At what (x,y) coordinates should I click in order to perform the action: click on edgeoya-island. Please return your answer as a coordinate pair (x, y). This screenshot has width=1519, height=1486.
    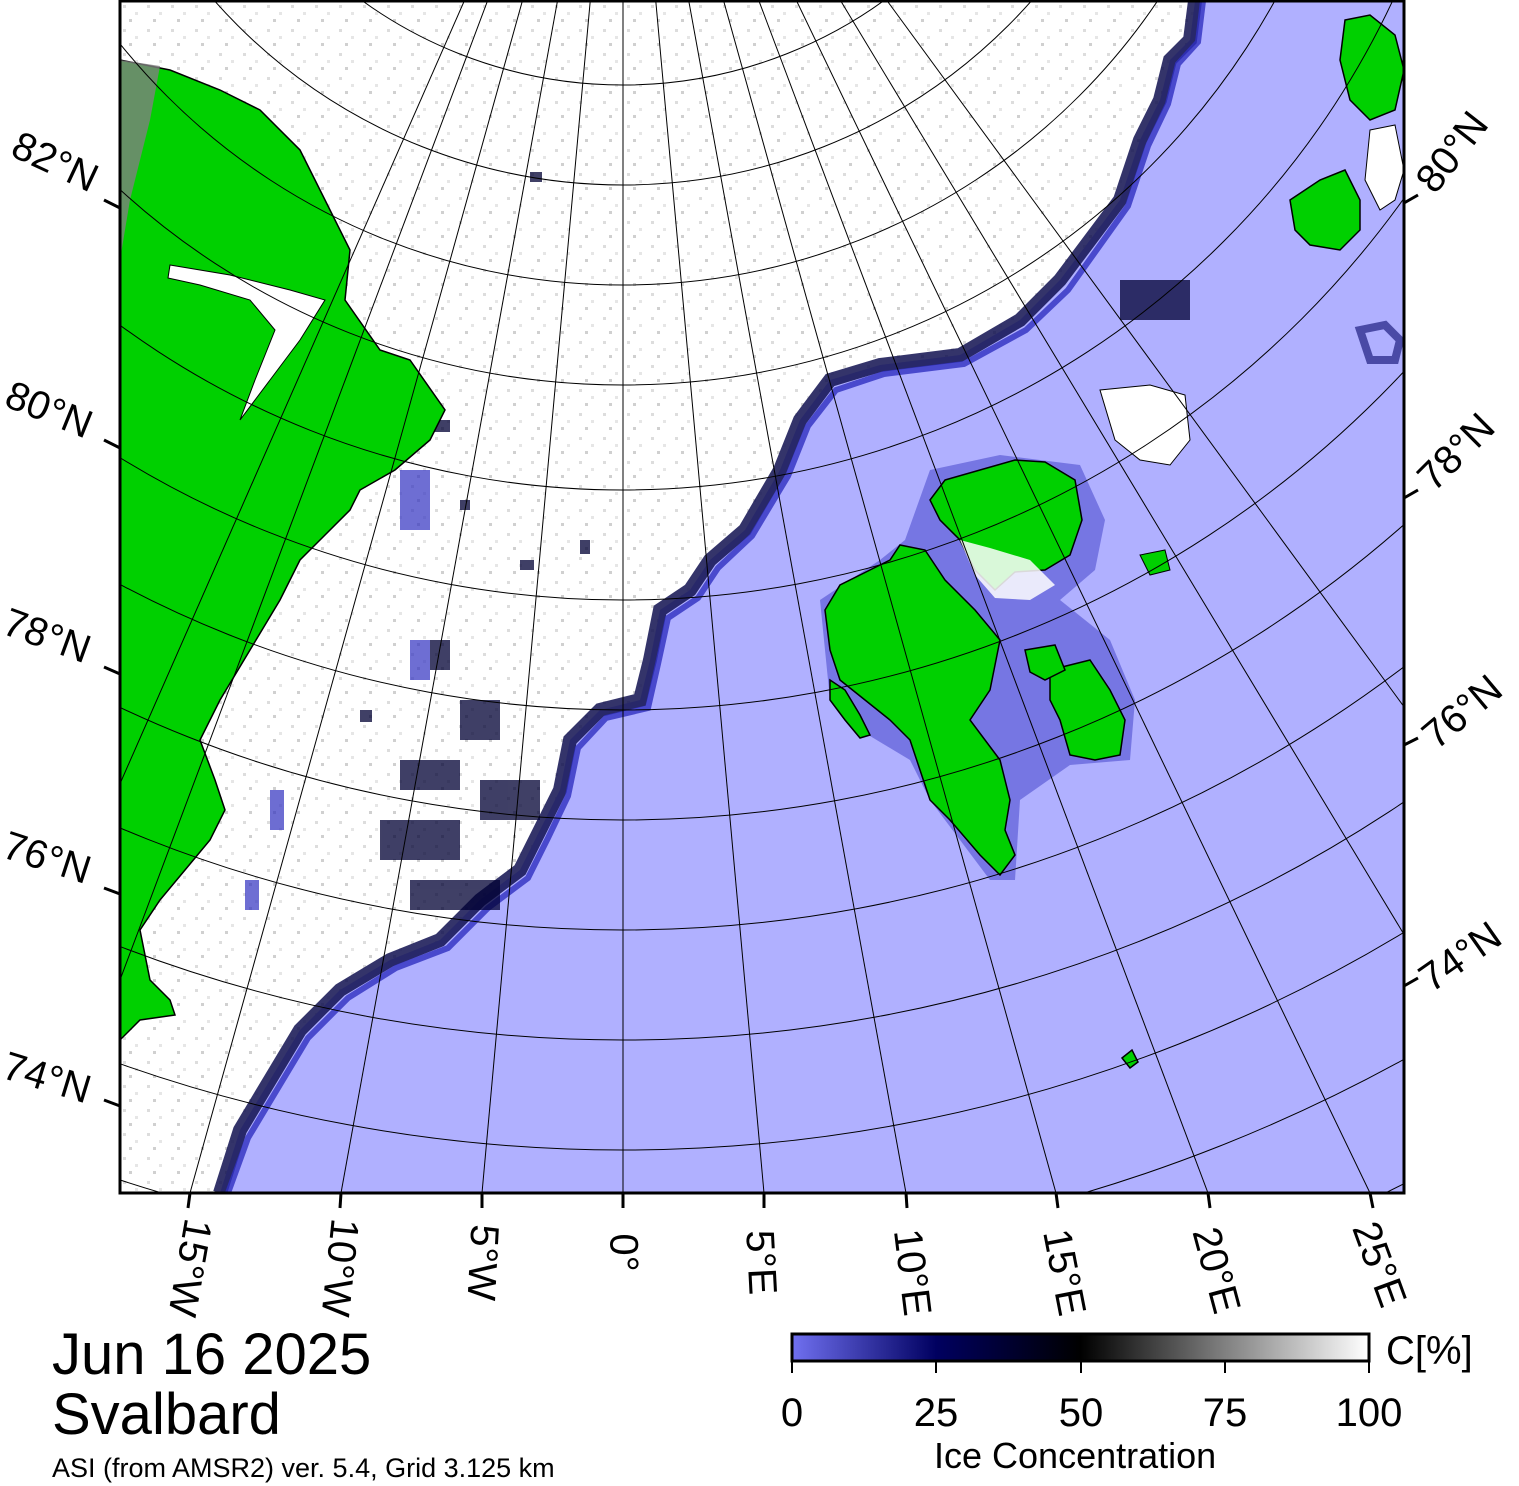
    Looking at the image, I should click on (1087, 710).